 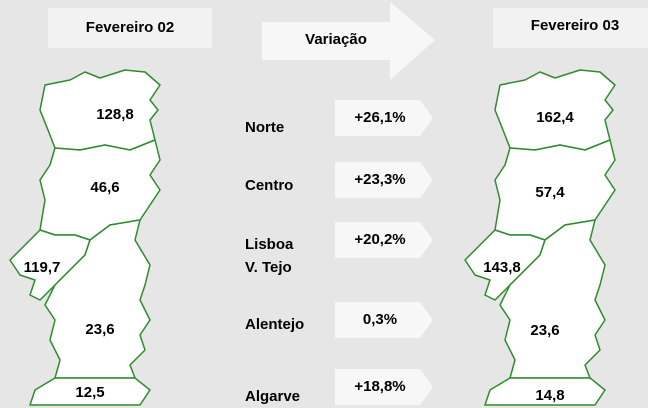 What do you see at coordinates (380, 319) in the screenshot?
I see `change: 0,3%` at bounding box center [380, 319].